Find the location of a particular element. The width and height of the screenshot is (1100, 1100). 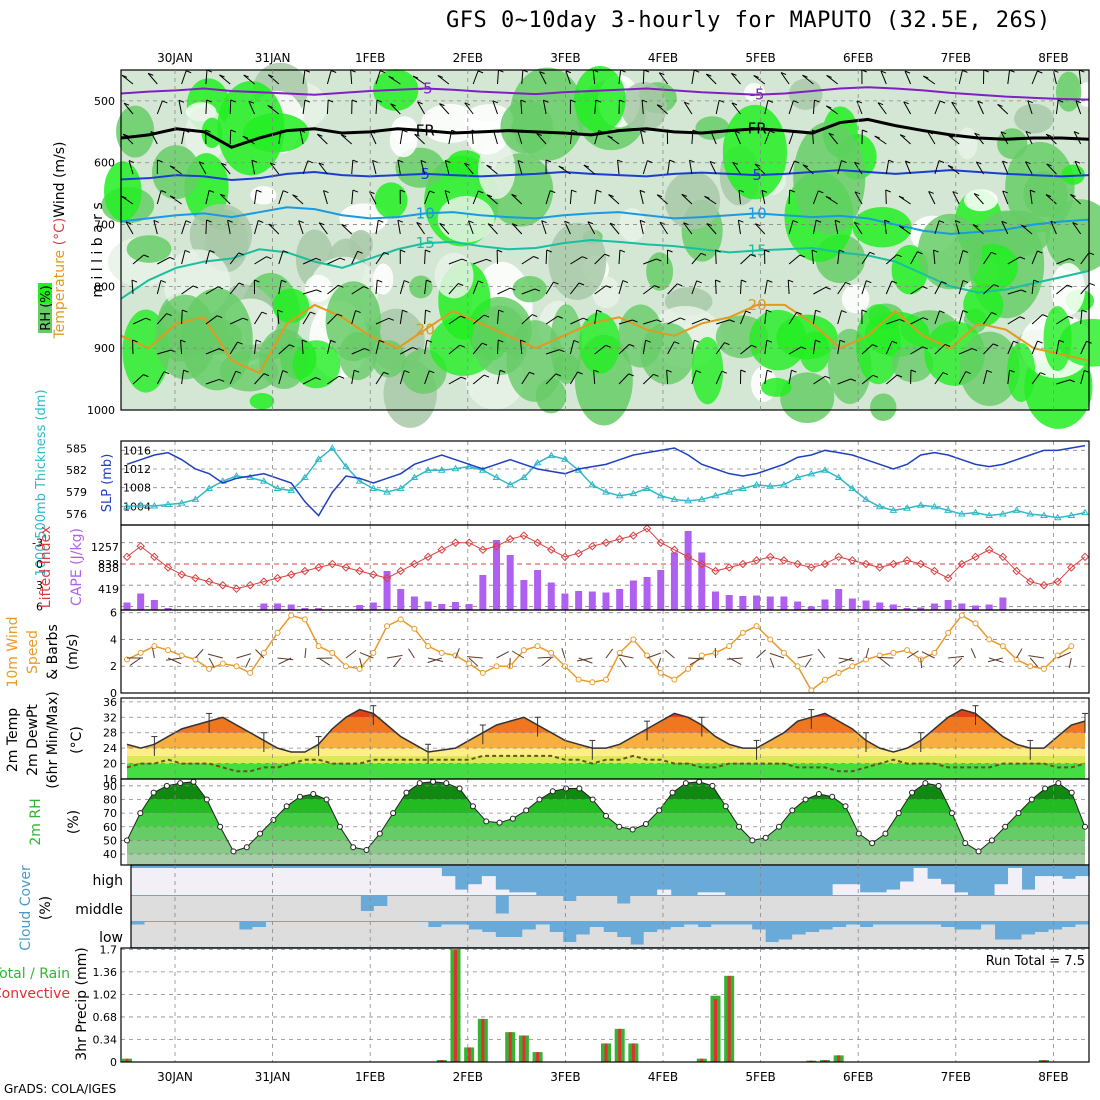

precip-convective-bar is located at coordinates (1044, 1061).